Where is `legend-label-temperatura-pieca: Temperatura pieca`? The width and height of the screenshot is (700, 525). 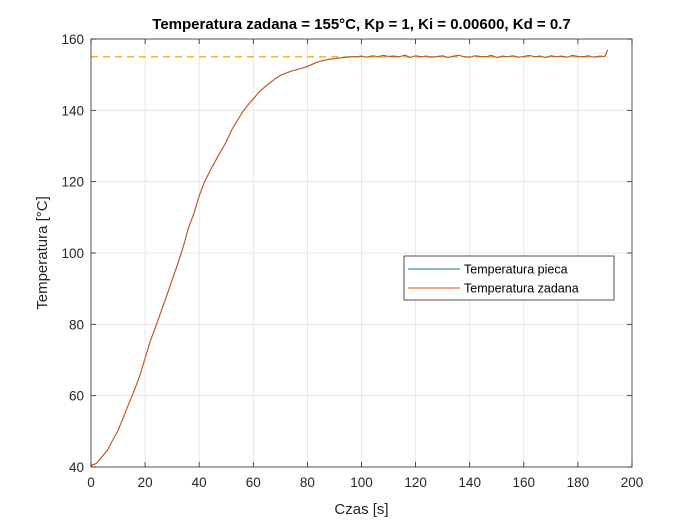
legend-label-temperatura-pieca: Temperatura pieca is located at coordinates (516, 270).